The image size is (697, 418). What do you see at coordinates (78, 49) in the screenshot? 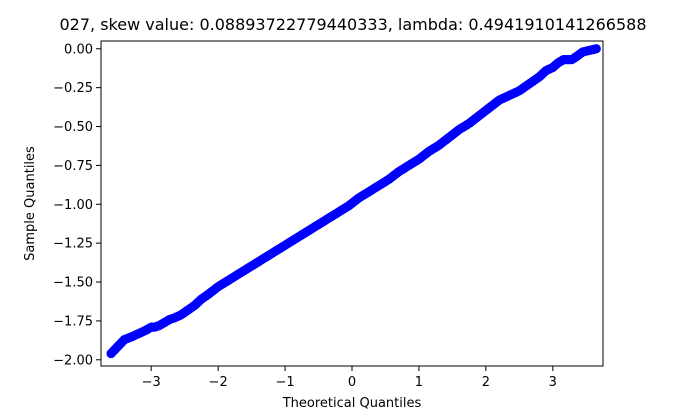
I see `y-tick-label: 0.00` at bounding box center [78, 49].